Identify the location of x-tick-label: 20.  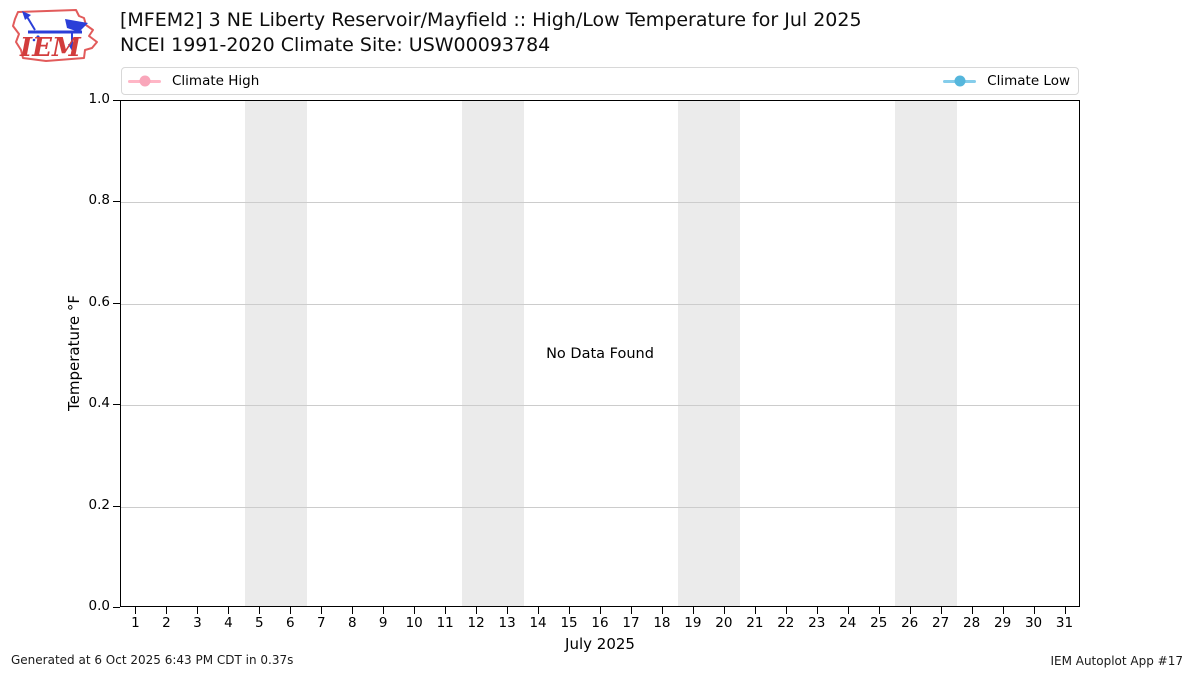
(724, 623).